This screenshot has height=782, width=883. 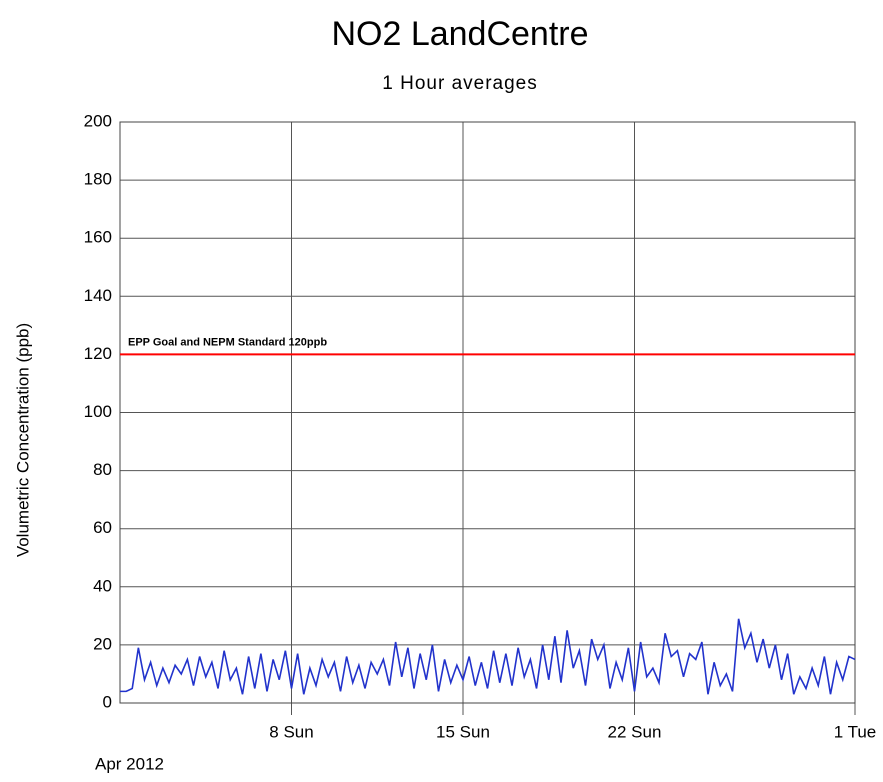 I want to click on x-tick-label: 1 Tue, so click(x=855, y=731).